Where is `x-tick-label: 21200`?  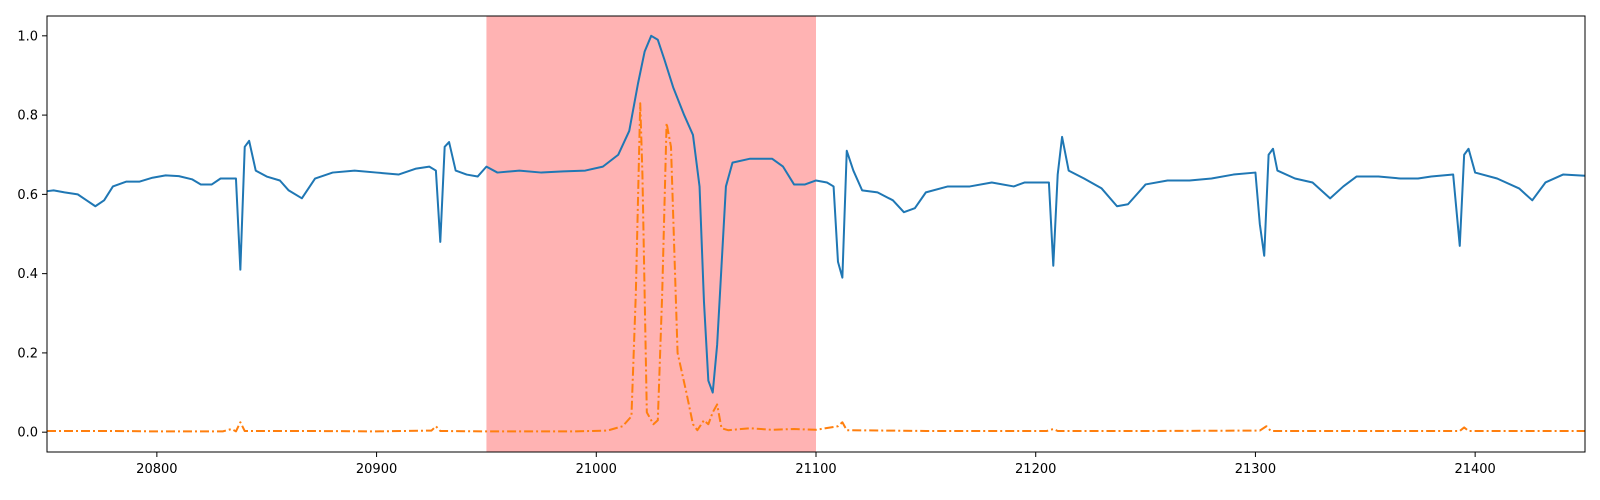 x-tick-label: 21200 is located at coordinates (1035, 469).